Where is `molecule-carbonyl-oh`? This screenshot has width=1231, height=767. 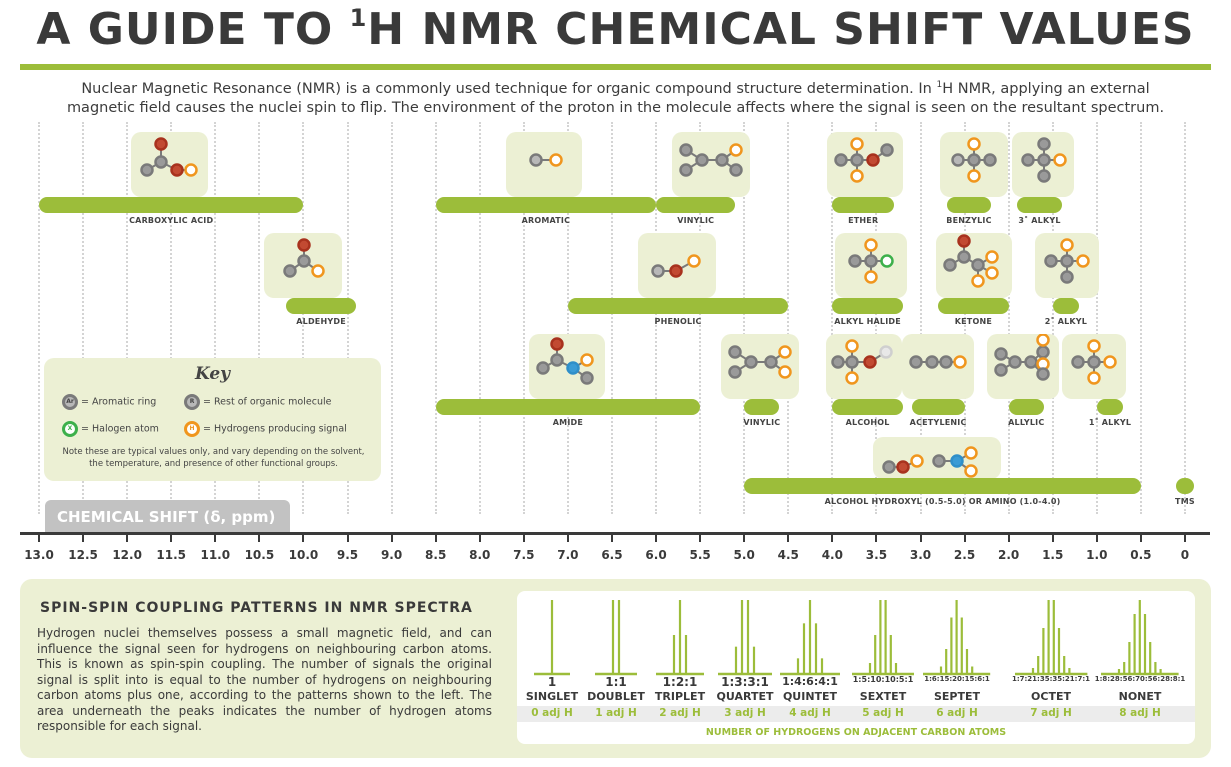 molecule-carbonyl-oh is located at coordinates (169, 164).